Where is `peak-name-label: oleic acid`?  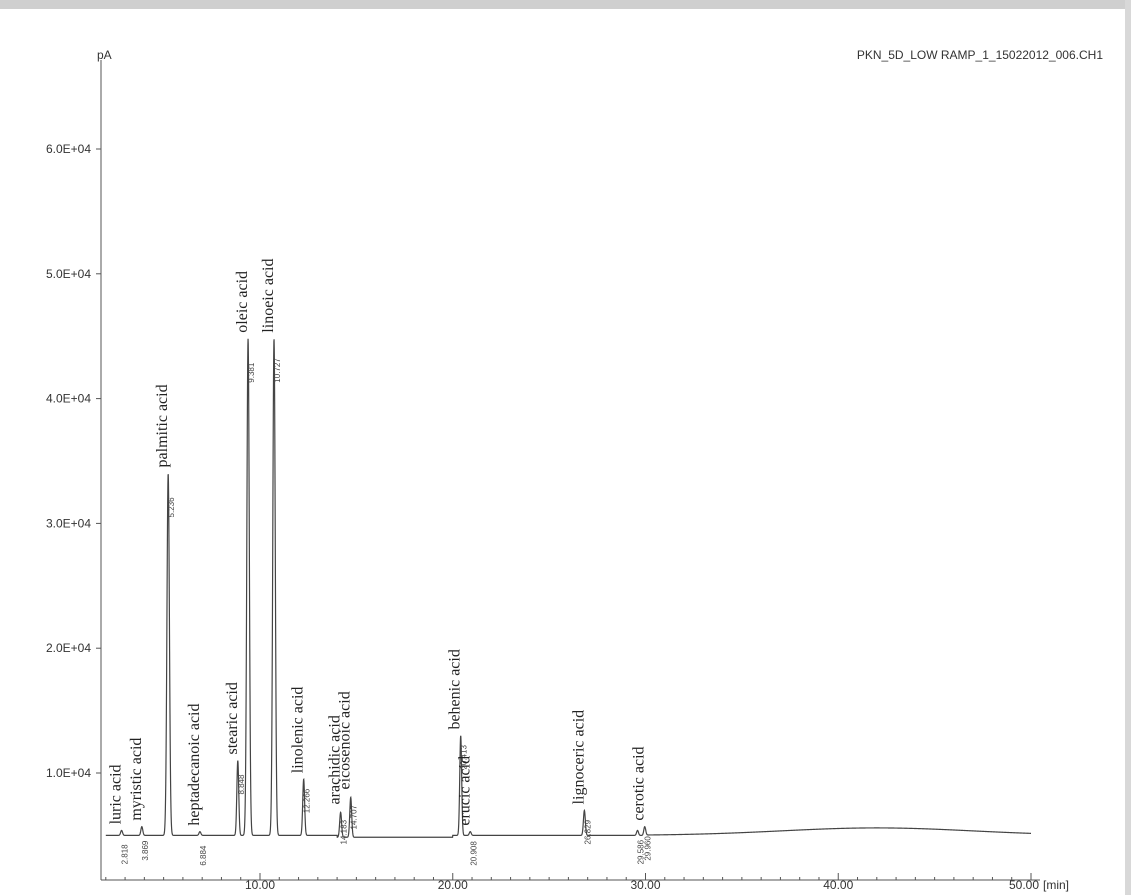 peak-name-label: oleic acid is located at coordinates (242, 302).